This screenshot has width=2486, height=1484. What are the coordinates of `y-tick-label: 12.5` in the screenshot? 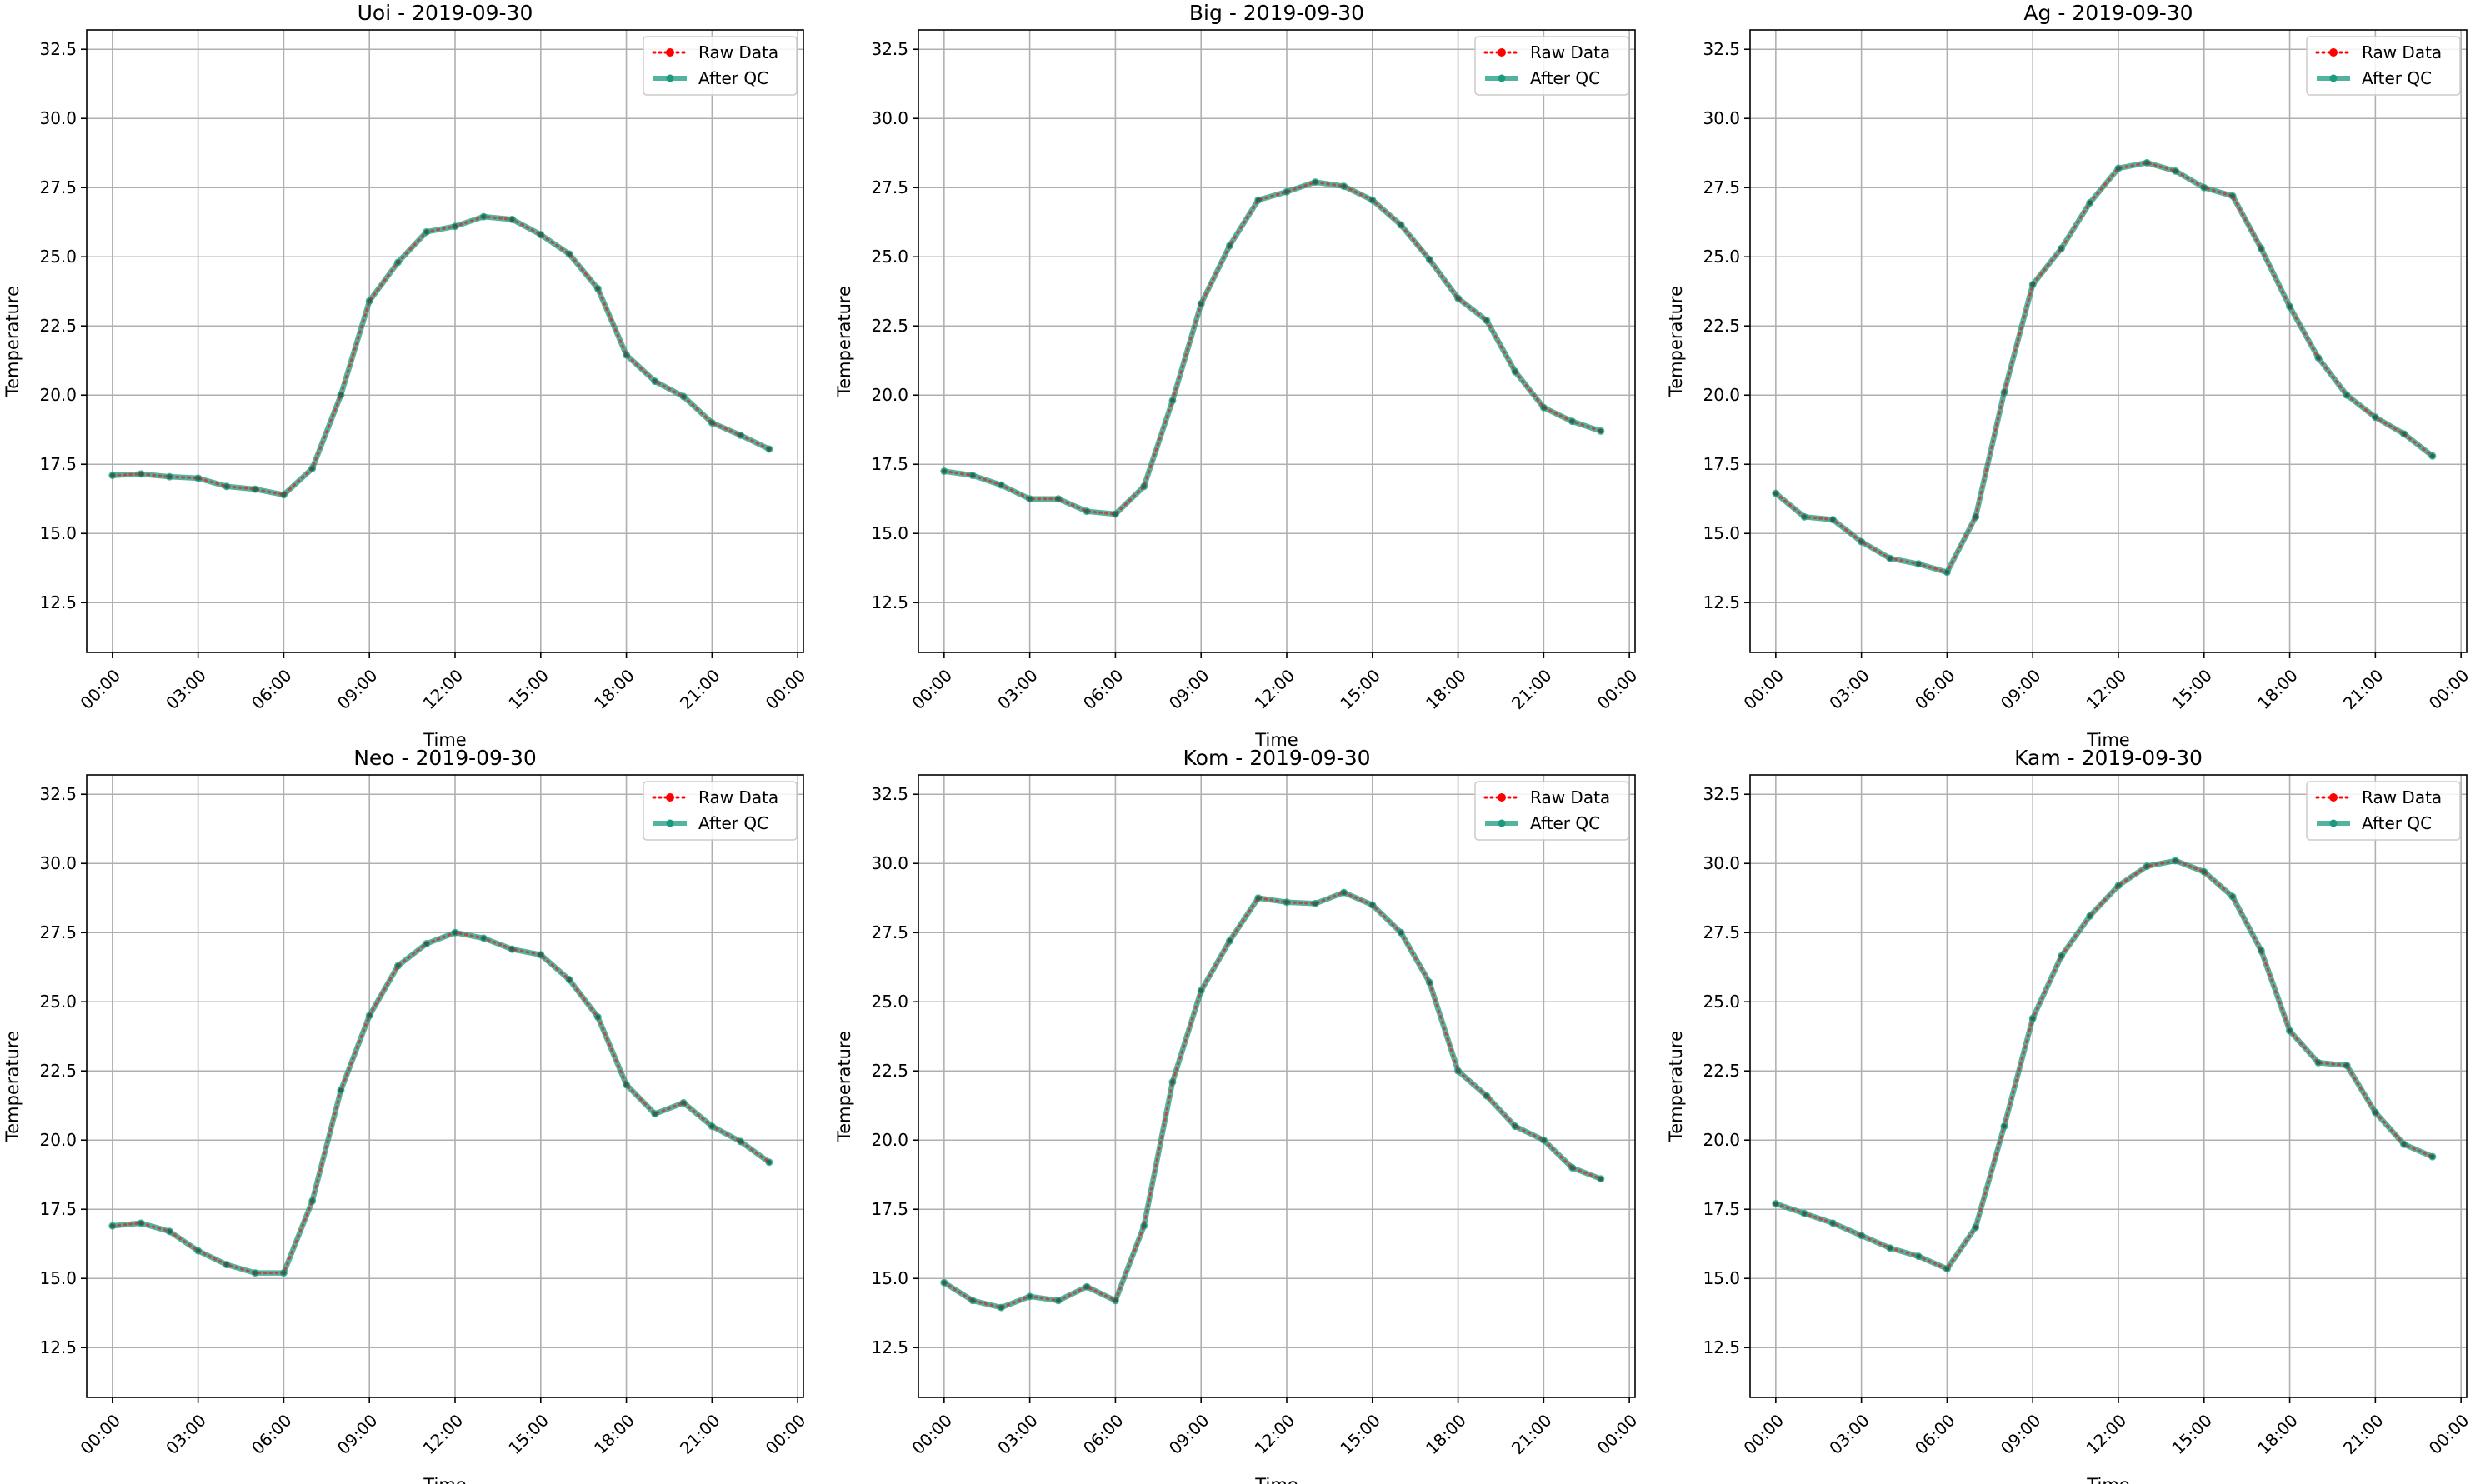 It's located at (890, 1347).